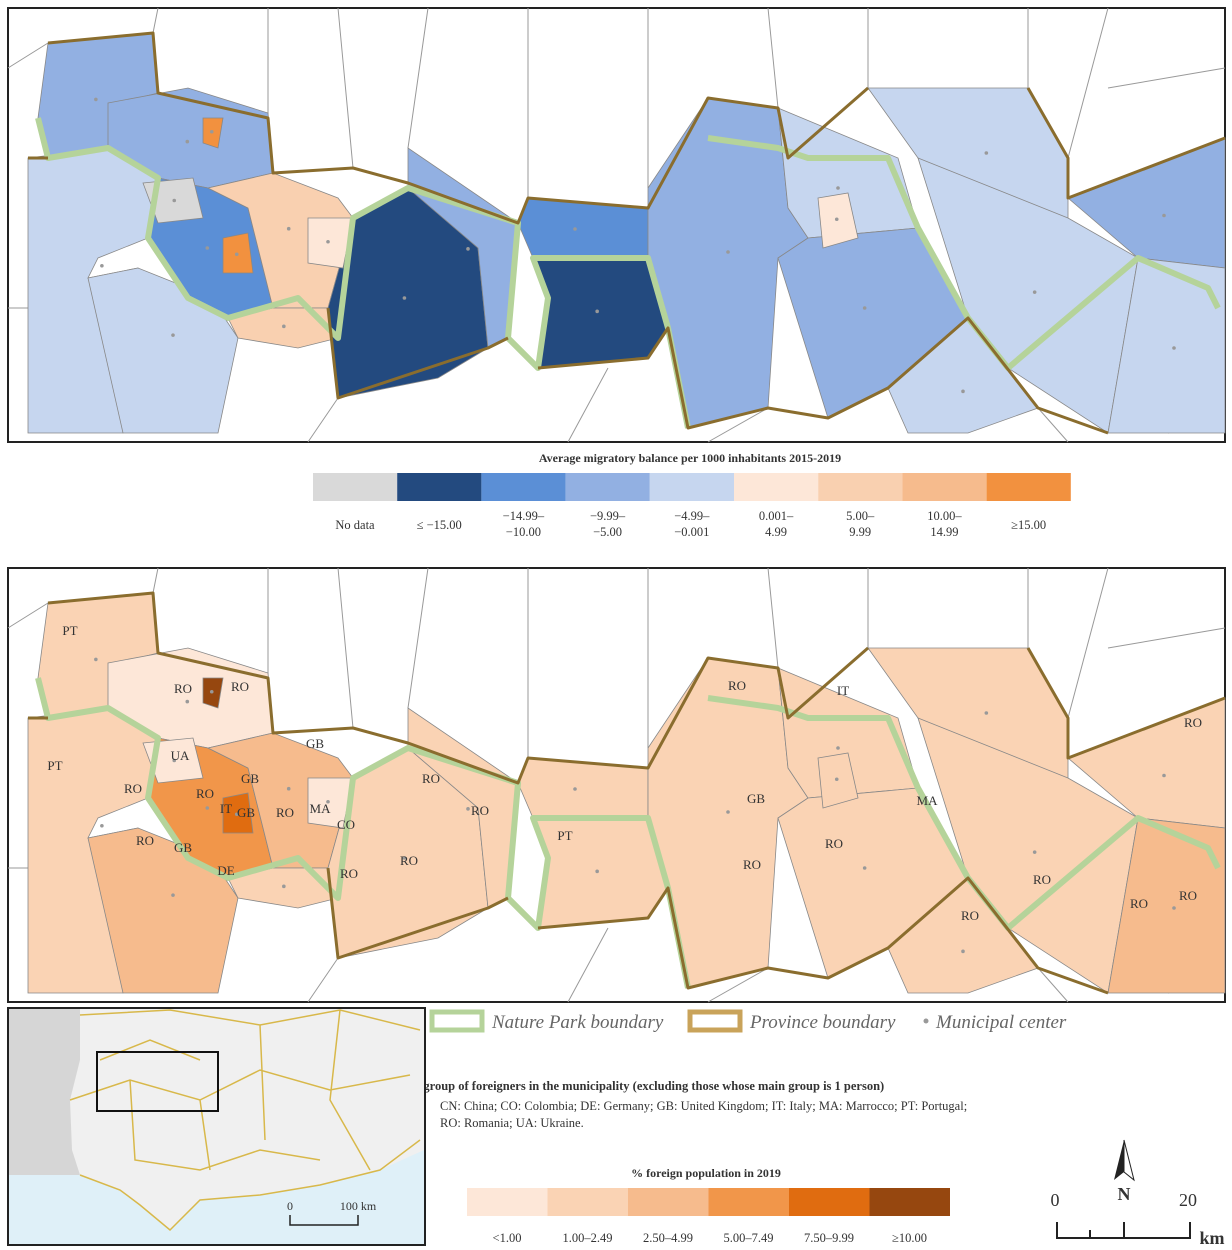 Image resolution: width=1232 pixels, height=1250 pixels. I want to click on key-label: Province boundary, so click(822, 1022).